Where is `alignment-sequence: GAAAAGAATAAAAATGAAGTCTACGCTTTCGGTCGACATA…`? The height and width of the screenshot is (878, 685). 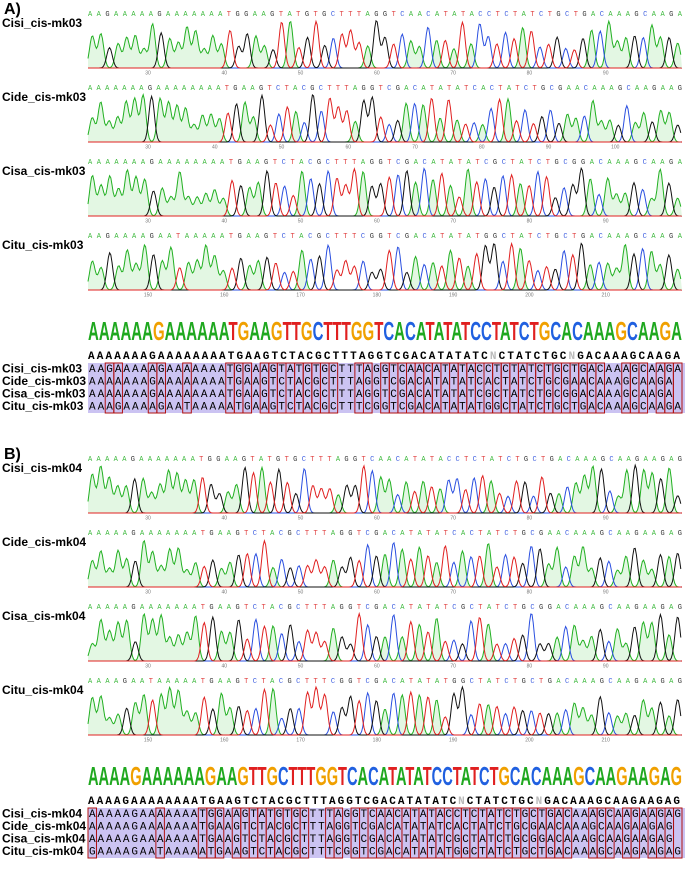 alignment-sequence: GAAAAGAATAAAAATGAAGTCTACGCTTTCGGTCGACATA… is located at coordinates (385, 853).